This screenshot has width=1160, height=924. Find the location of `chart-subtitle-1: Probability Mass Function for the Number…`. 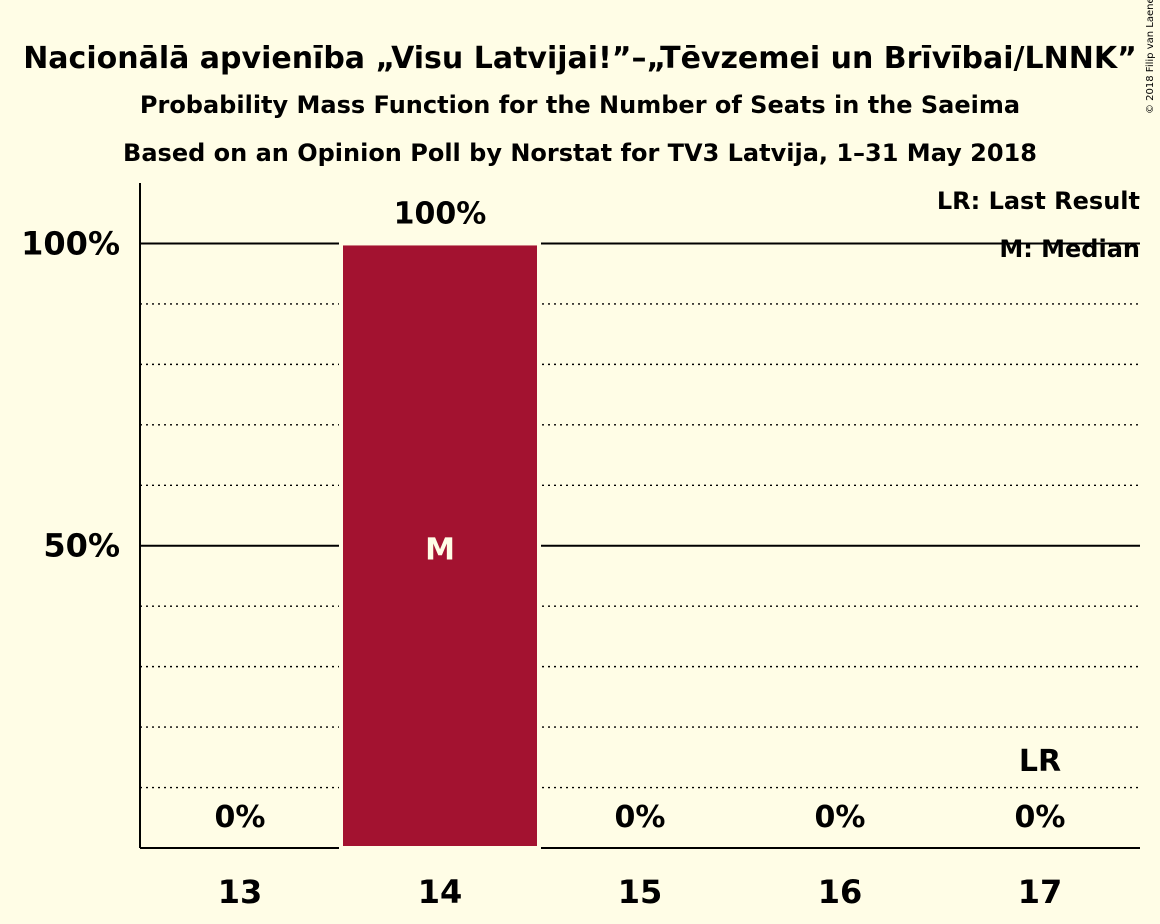

chart-subtitle-1: Probability Mass Function for the Number… is located at coordinates (580, 105).